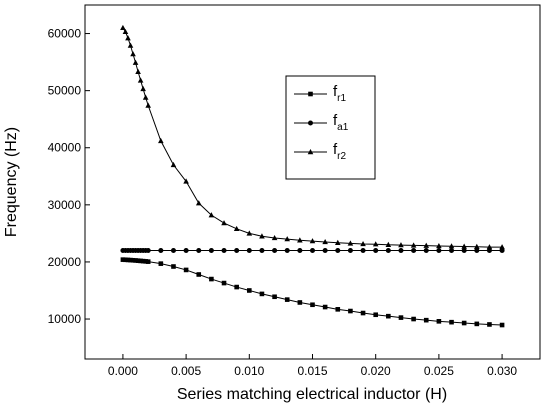 The width and height of the screenshot is (550, 411). Describe the element at coordinates (186, 371) in the screenshot. I see `x-tick-label: 0.005` at that location.